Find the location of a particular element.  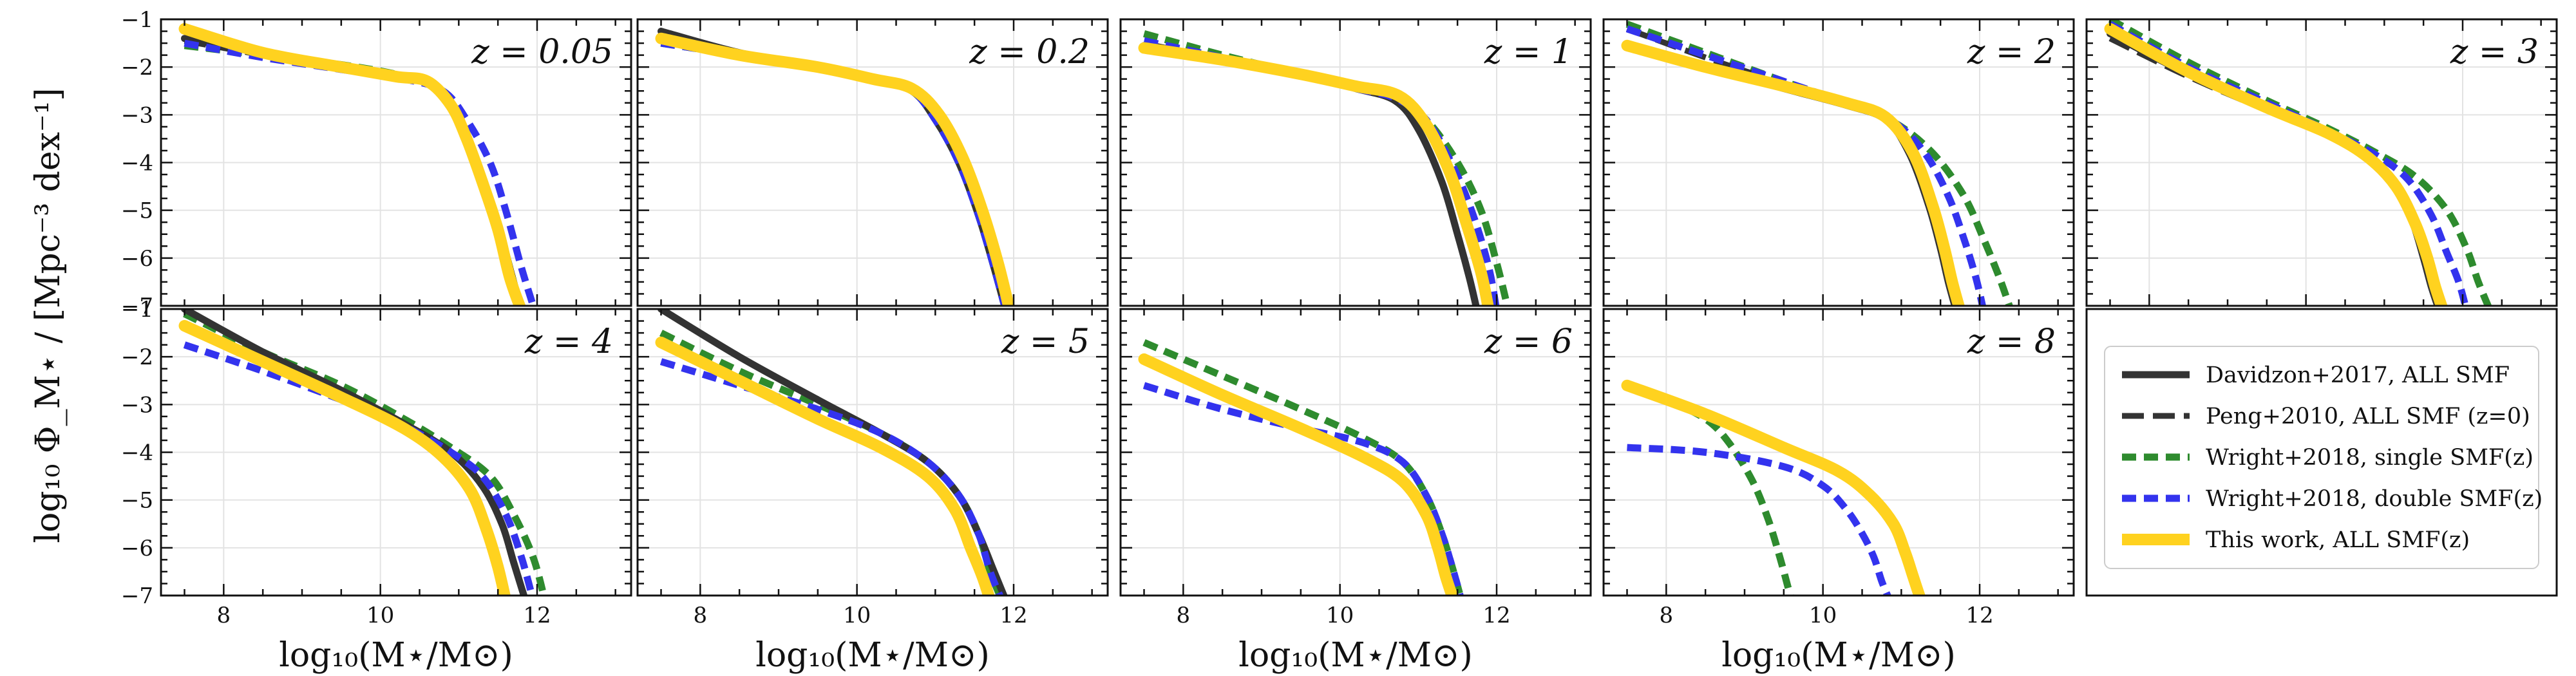

panel-redshift-label: z = 3 is located at coordinates (2494, 52).